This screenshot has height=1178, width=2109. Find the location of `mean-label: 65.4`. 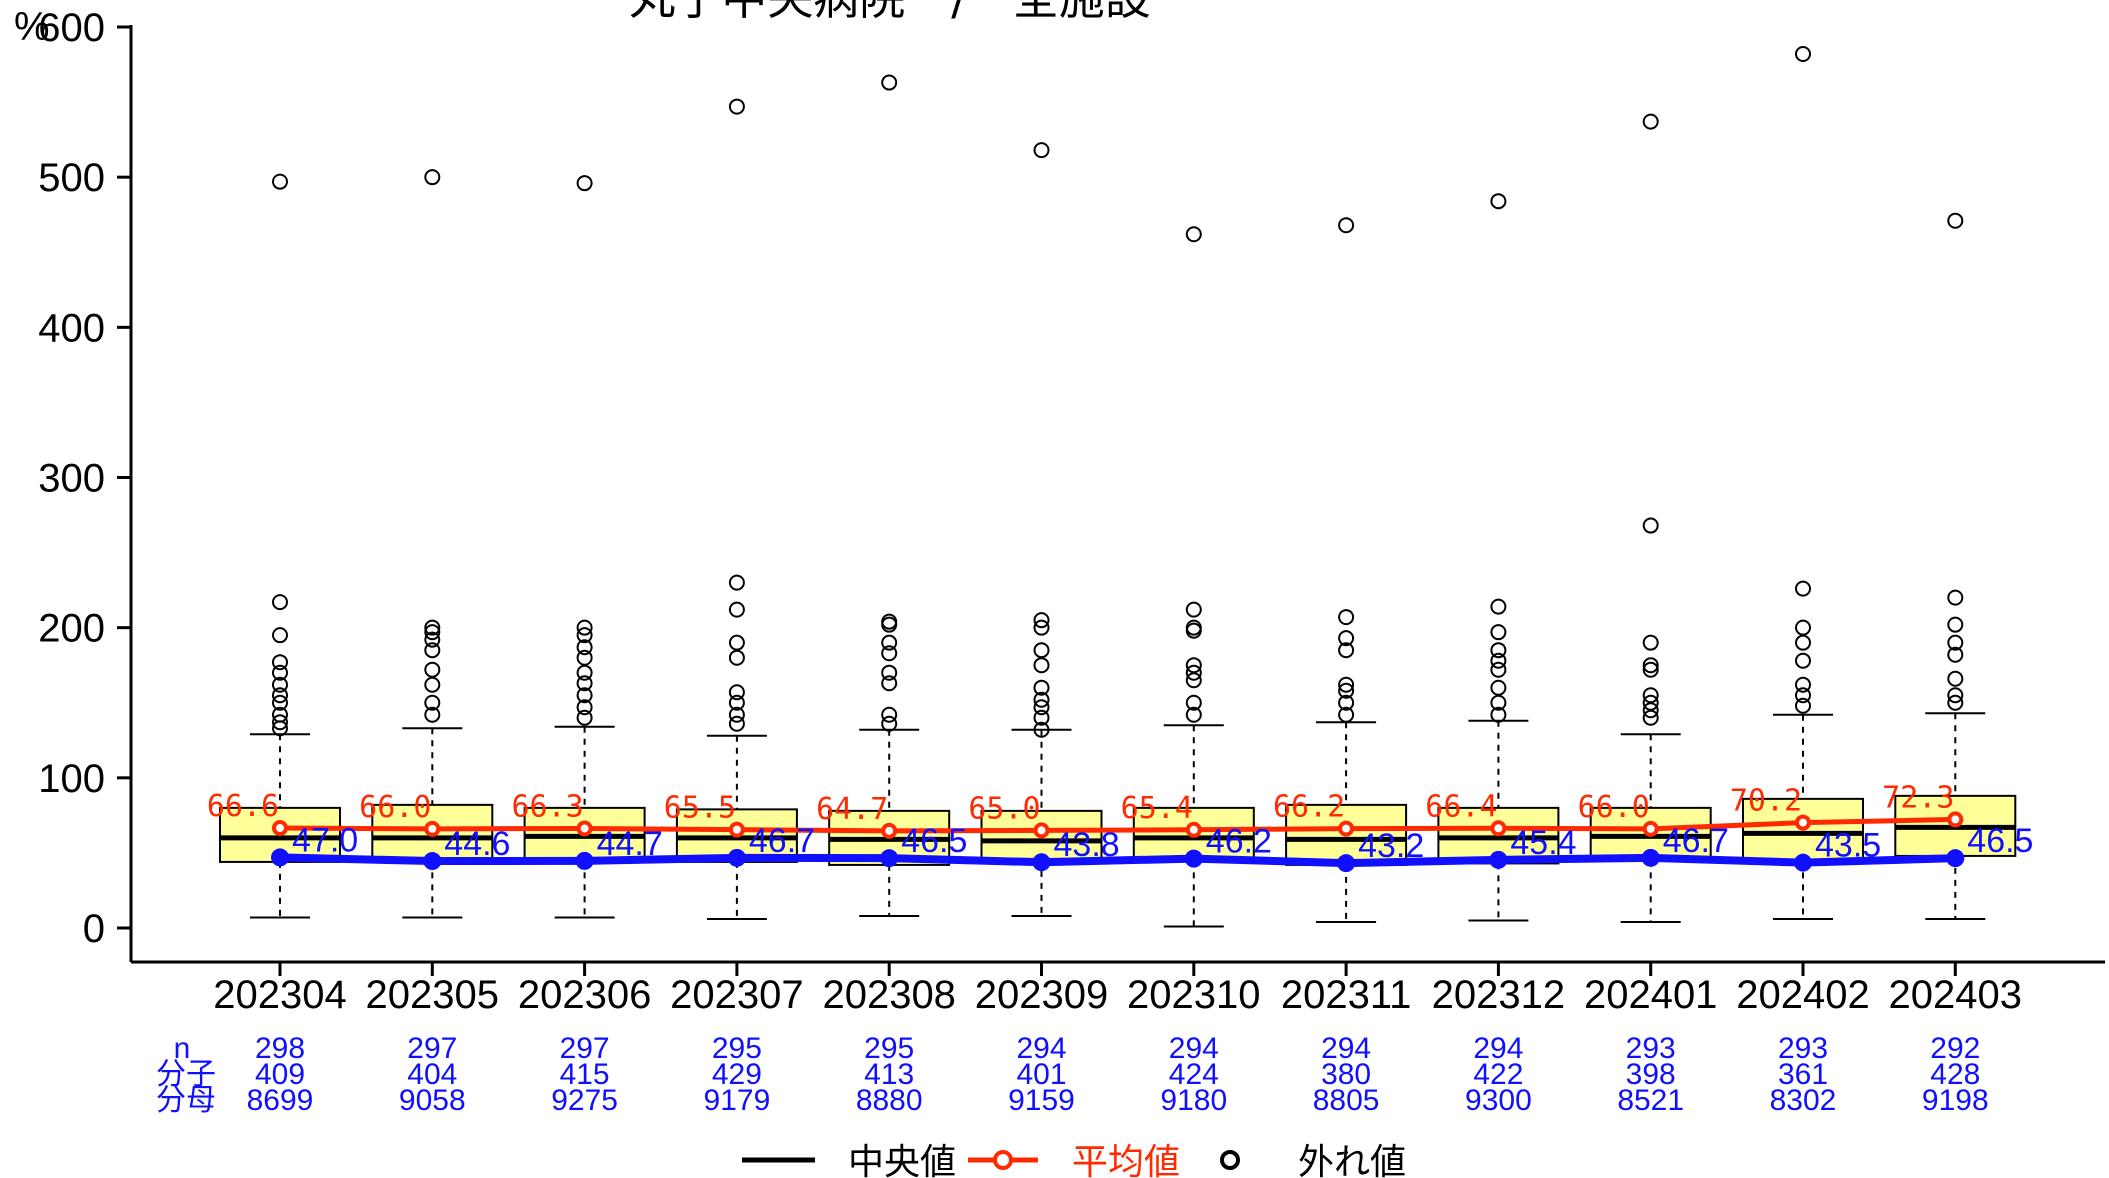

mean-label: 65.4 is located at coordinates (1157, 808).